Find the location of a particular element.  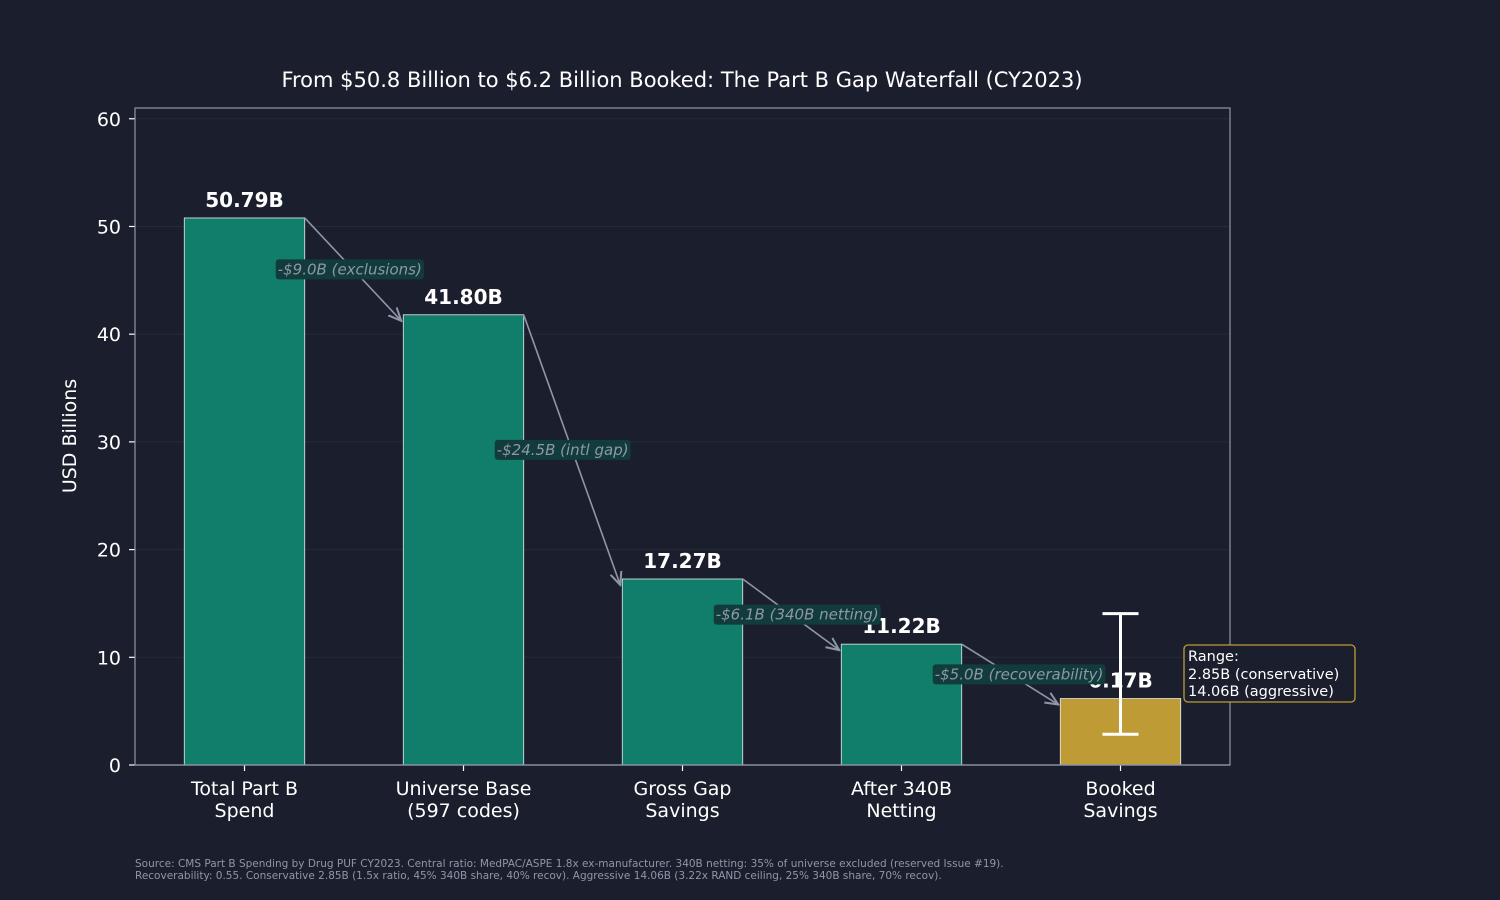

x-tick-label: After 340B is located at coordinates (901, 789).